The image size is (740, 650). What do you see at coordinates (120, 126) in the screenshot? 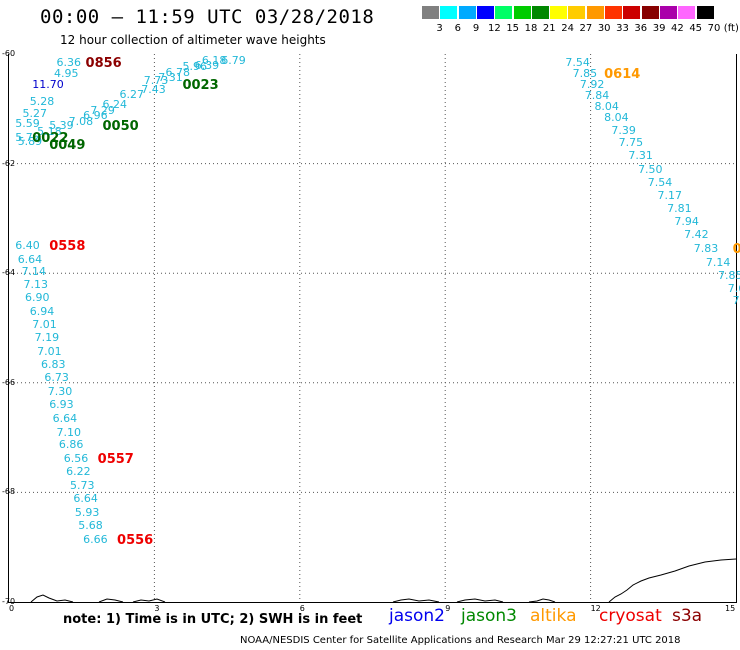
I see `pass-time-label: 0050` at bounding box center [120, 126].